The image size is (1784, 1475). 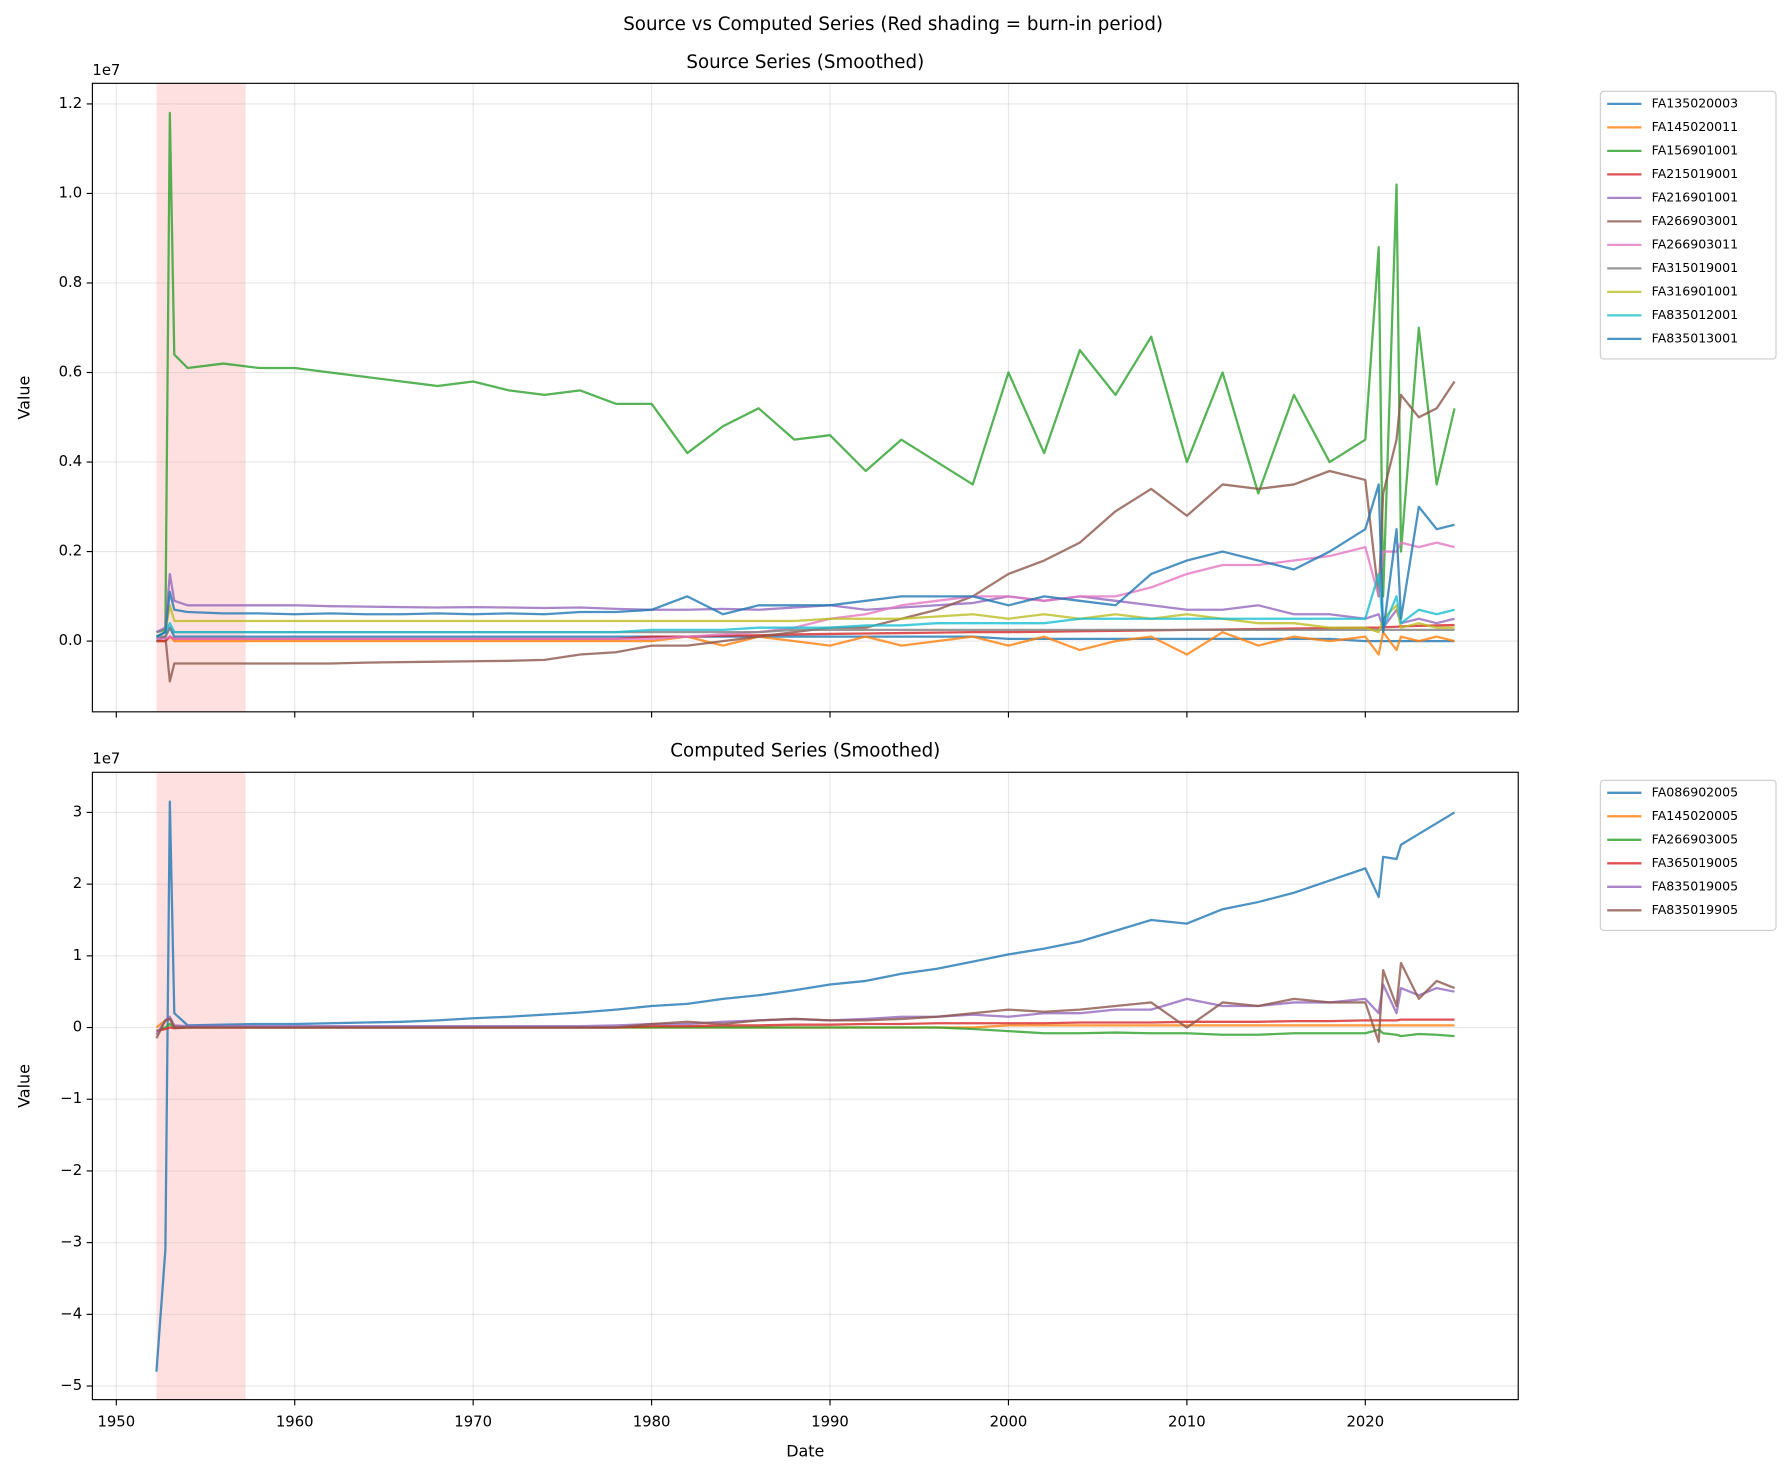 What do you see at coordinates (71, 1313) in the screenshot?
I see `y-tick-label: −4` at bounding box center [71, 1313].